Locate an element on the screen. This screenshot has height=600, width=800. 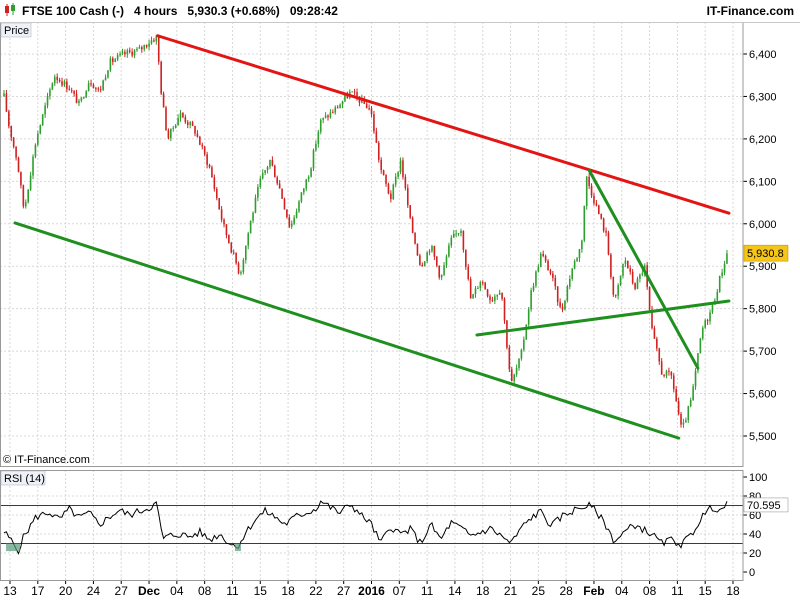
rsi-value-label: 70.595 is located at coordinates (764, 506).